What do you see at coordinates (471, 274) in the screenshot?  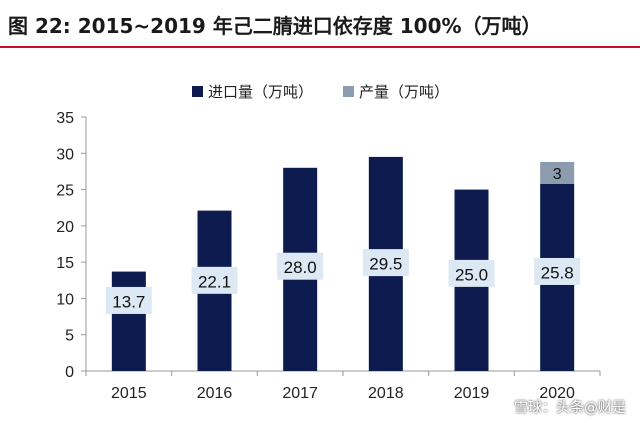 I see `data-label: 25.0` at bounding box center [471, 274].